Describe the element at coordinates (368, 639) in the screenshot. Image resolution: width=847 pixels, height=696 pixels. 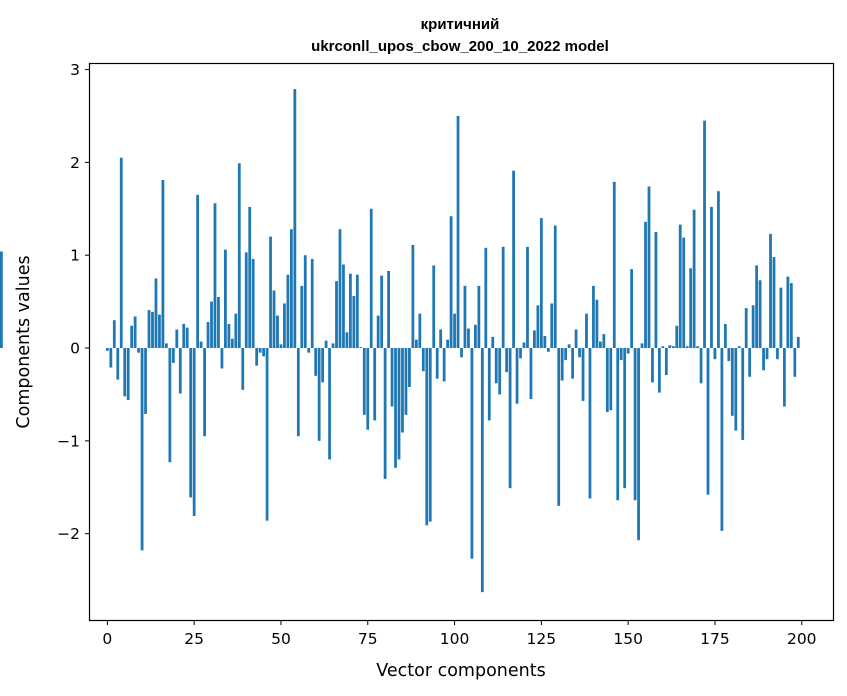
I see `x-tick-label: 75` at that location.